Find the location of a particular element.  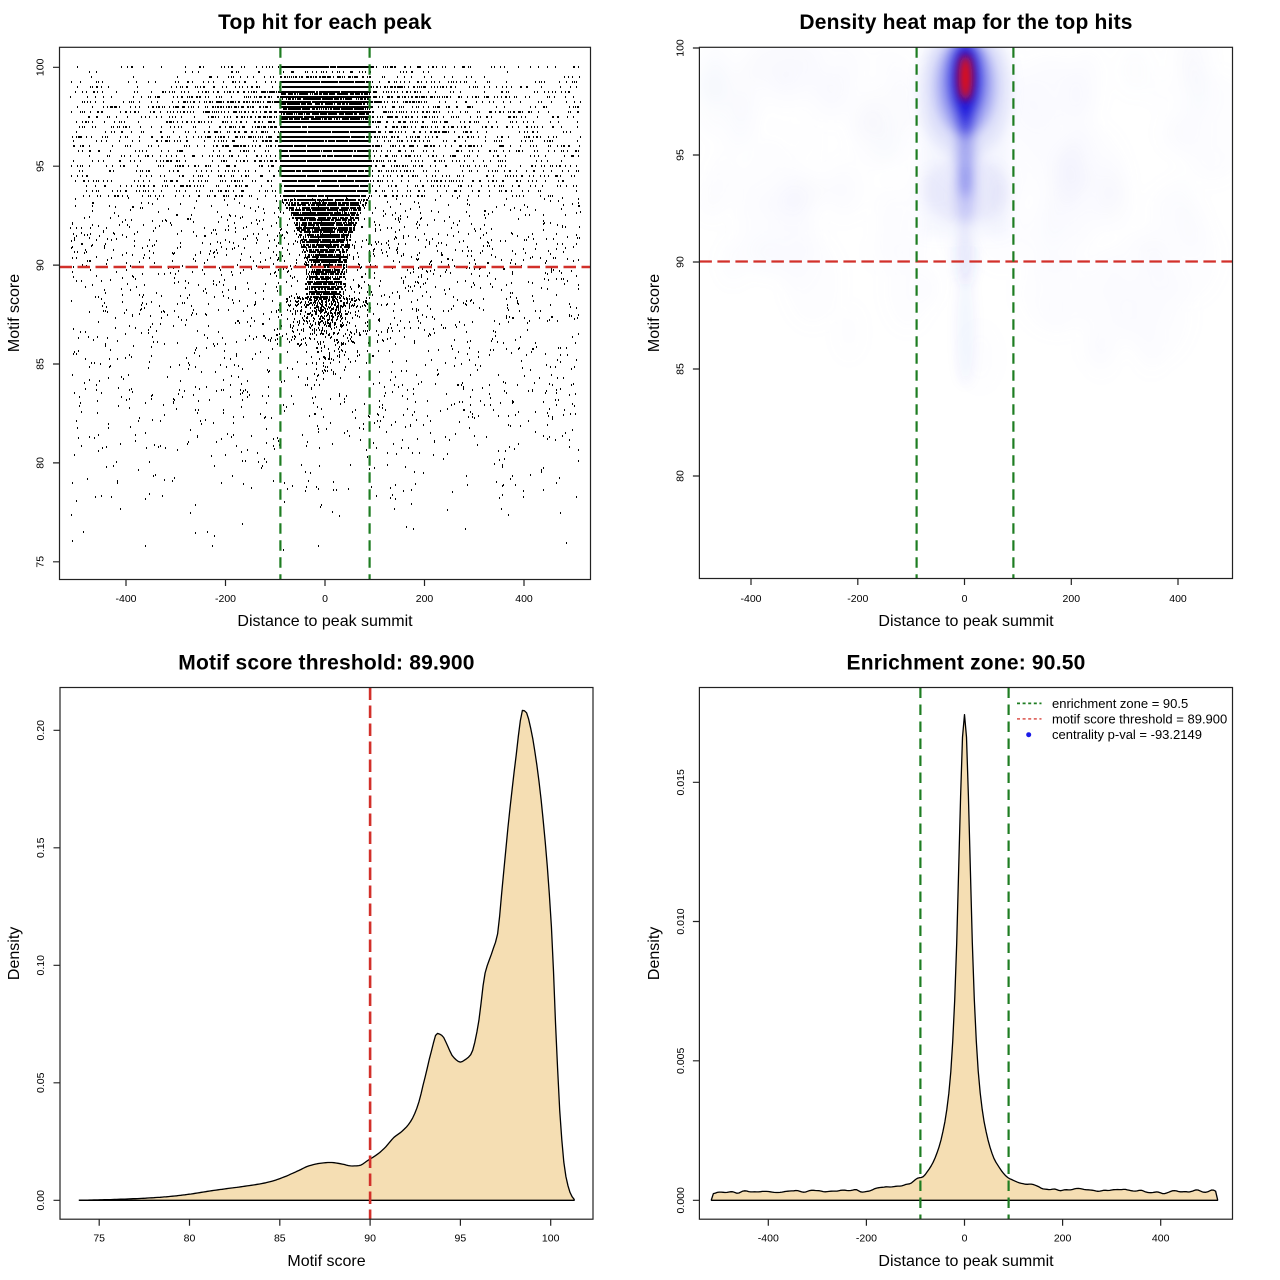

svg-text: 0.010 is located at coordinates (681, 921).